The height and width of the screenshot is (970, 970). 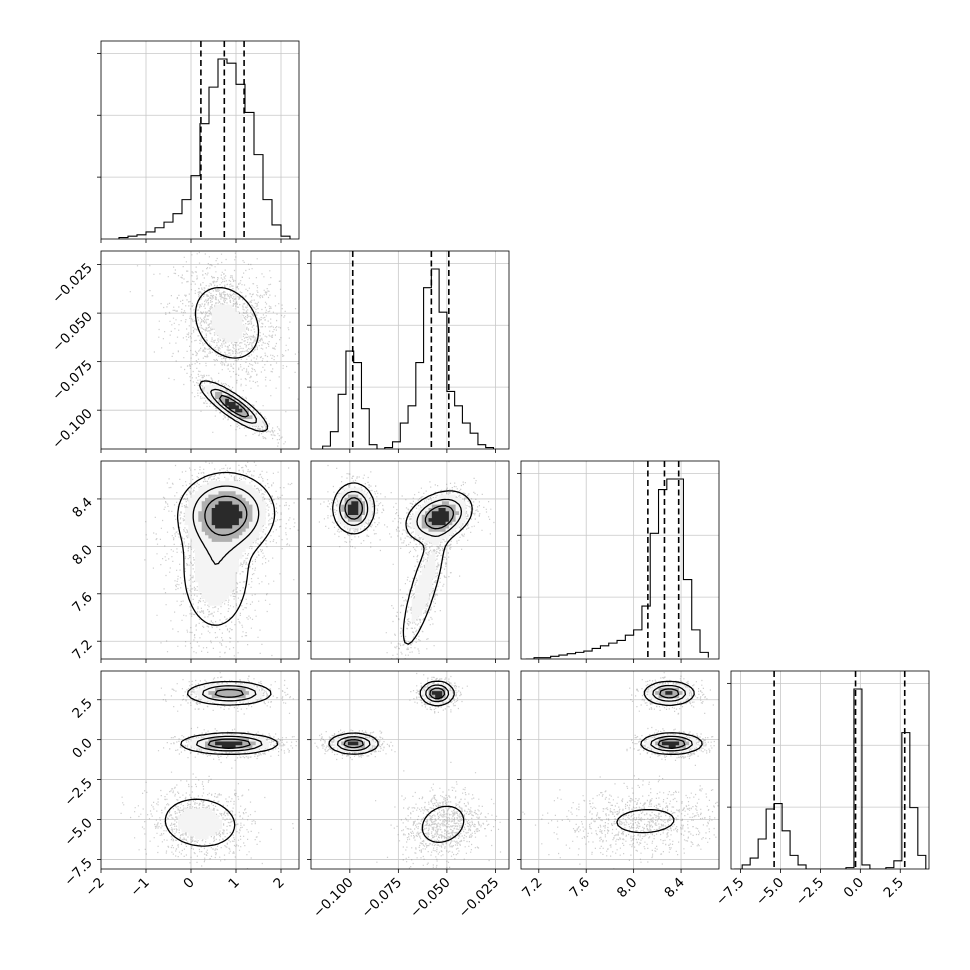 What do you see at coordinates (188, 883) in the screenshot?
I see `x-tick-label-p1: 0` at bounding box center [188, 883].